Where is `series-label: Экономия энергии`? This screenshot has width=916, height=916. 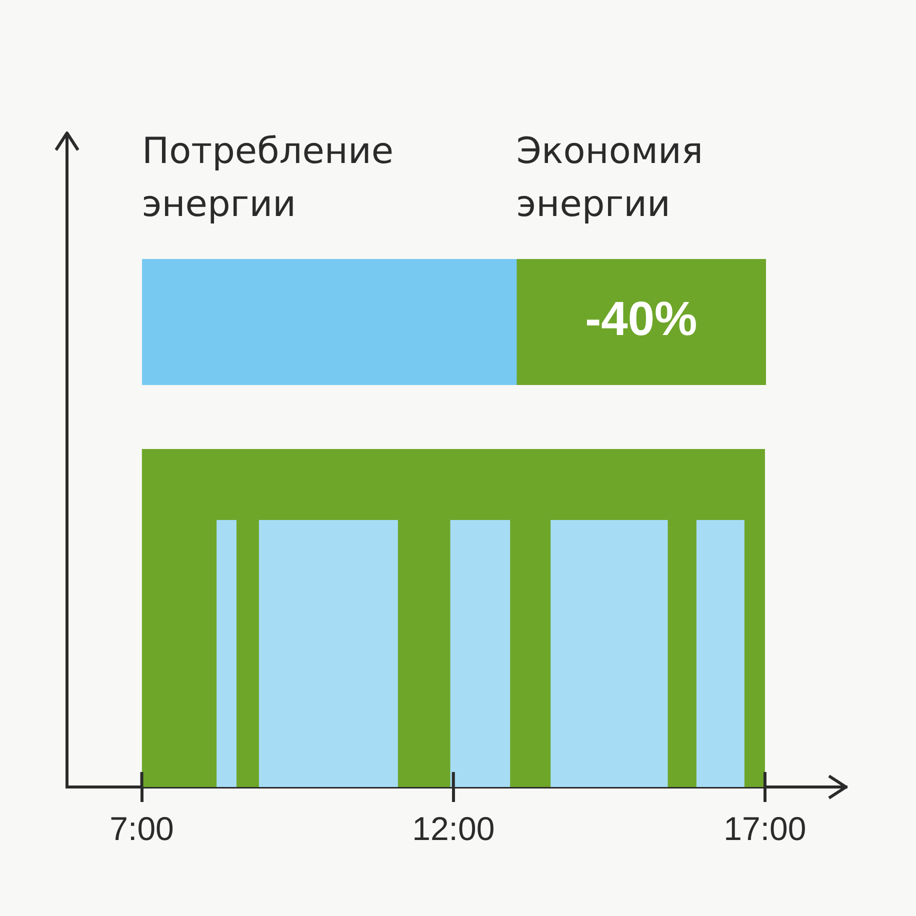
series-label: Экономия энергии is located at coordinates (610, 178).